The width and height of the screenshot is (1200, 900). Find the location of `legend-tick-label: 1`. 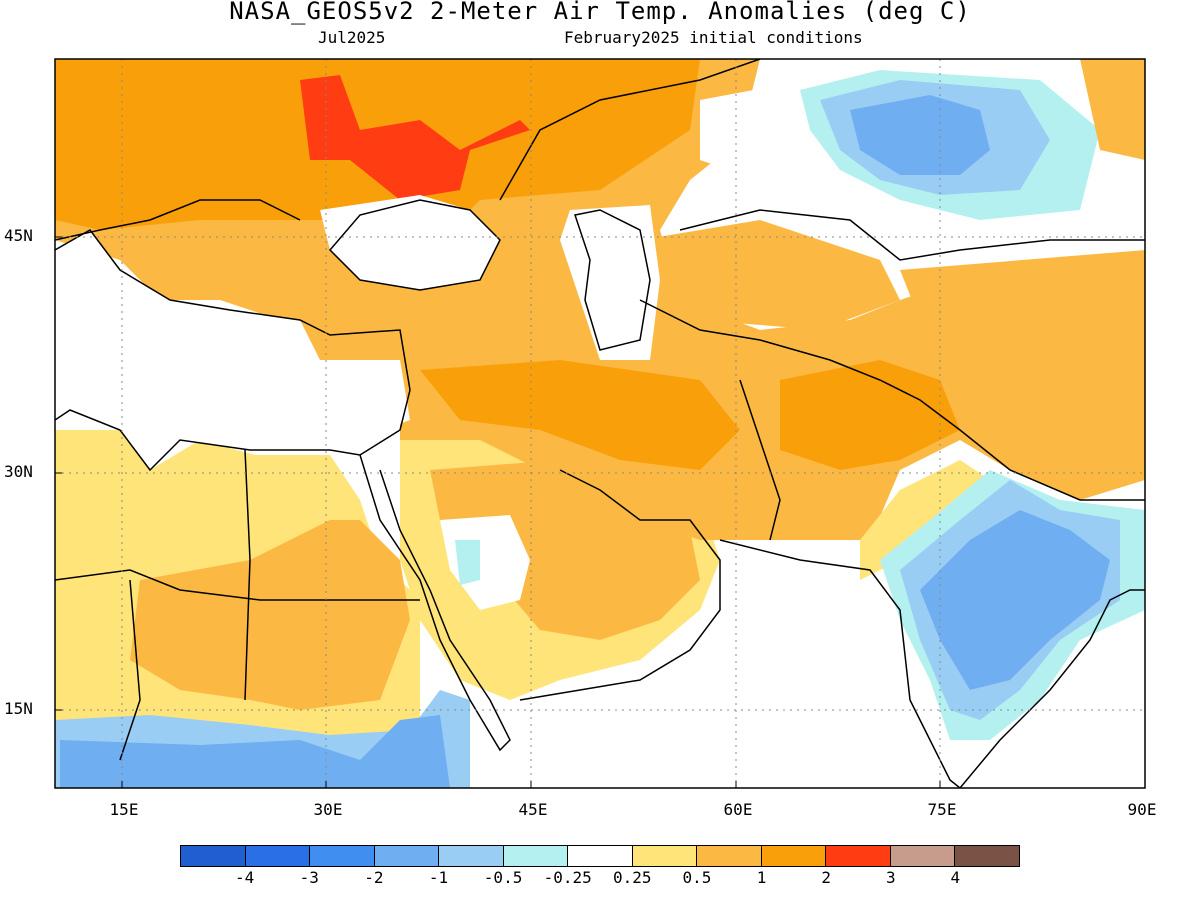

legend-tick-label: 1 is located at coordinates (761, 877).